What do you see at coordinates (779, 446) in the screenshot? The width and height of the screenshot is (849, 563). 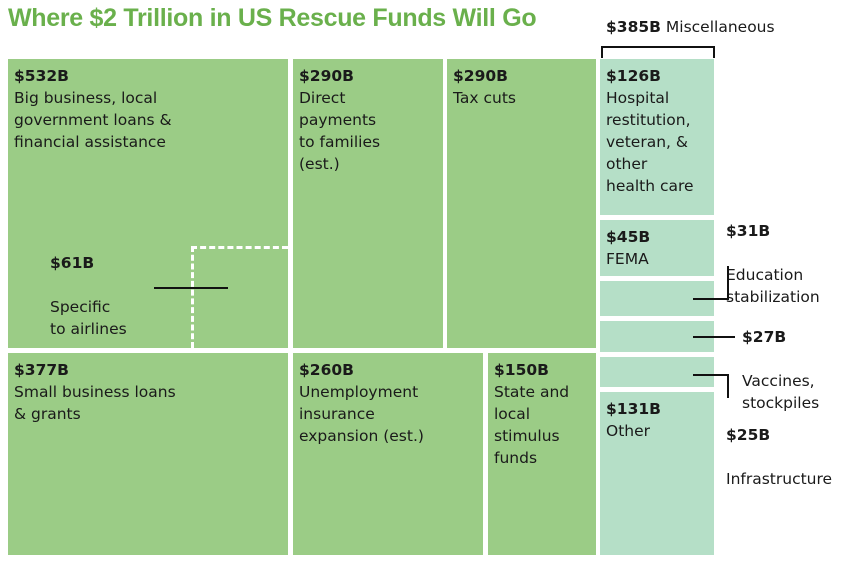 I see `callout-infrastructure: $25B Infrastructure` at bounding box center [779, 446].